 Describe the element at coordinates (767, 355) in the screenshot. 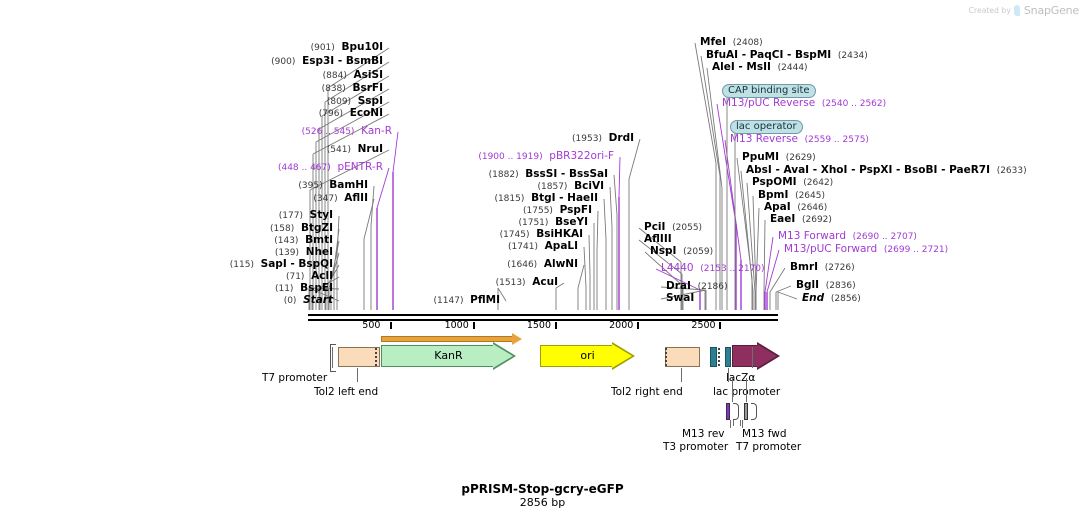

I see `feature-arrowhead-lacz` at that location.